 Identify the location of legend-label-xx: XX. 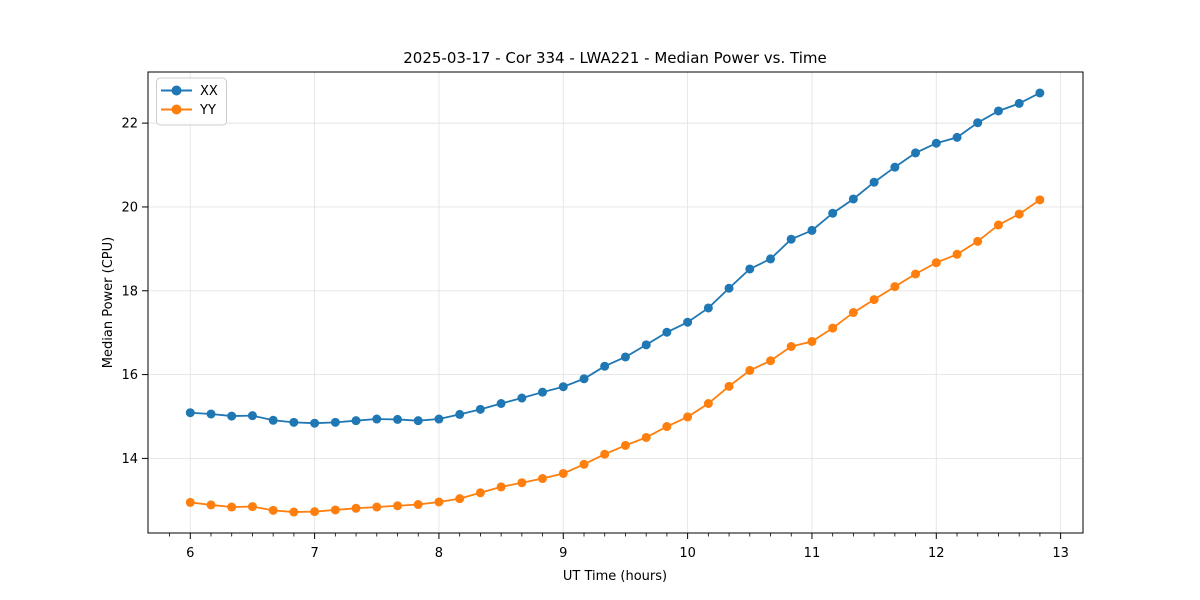
(209, 91).